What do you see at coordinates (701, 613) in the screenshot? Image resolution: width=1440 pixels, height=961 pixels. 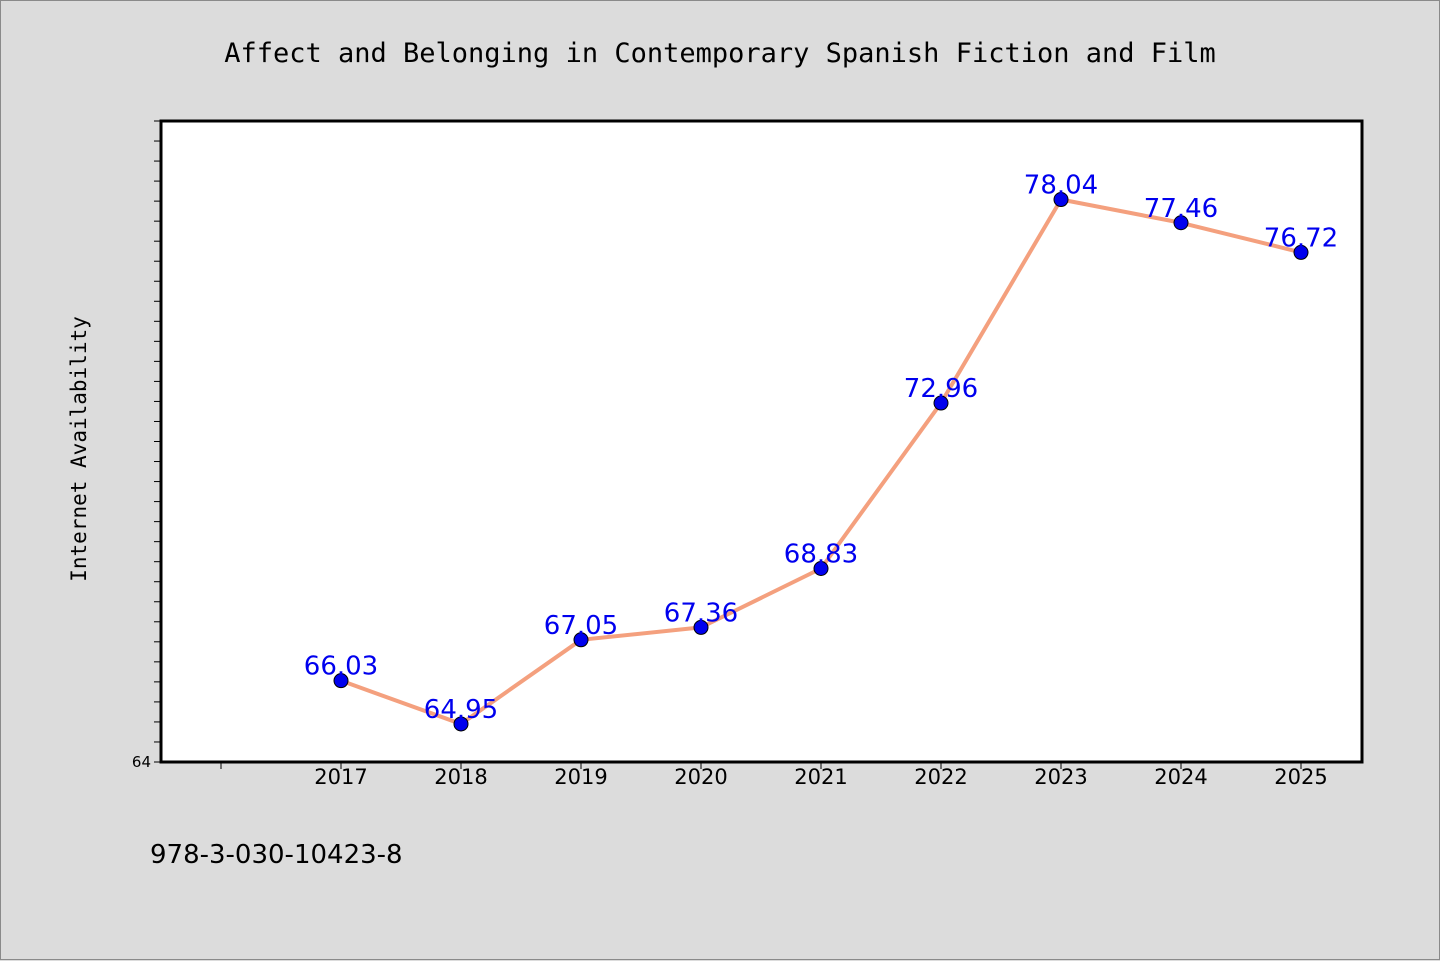 I see `data-label: 67.36` at bounding box center [701, 613].